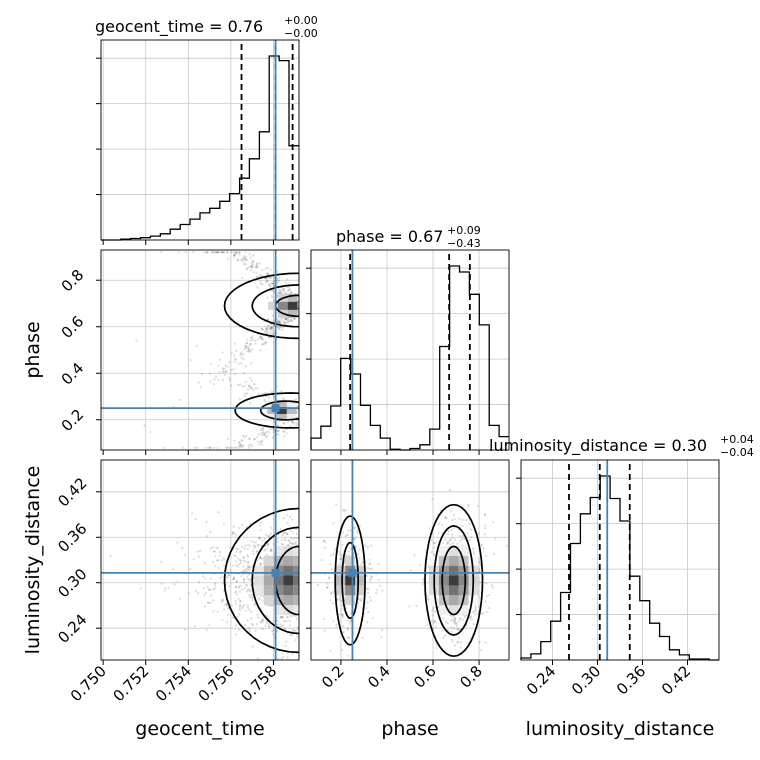 Image resolution: width=760 pixels, height=760 pixels. I want to click on x-tick-label-phase: 0.6, so click(425, 677).